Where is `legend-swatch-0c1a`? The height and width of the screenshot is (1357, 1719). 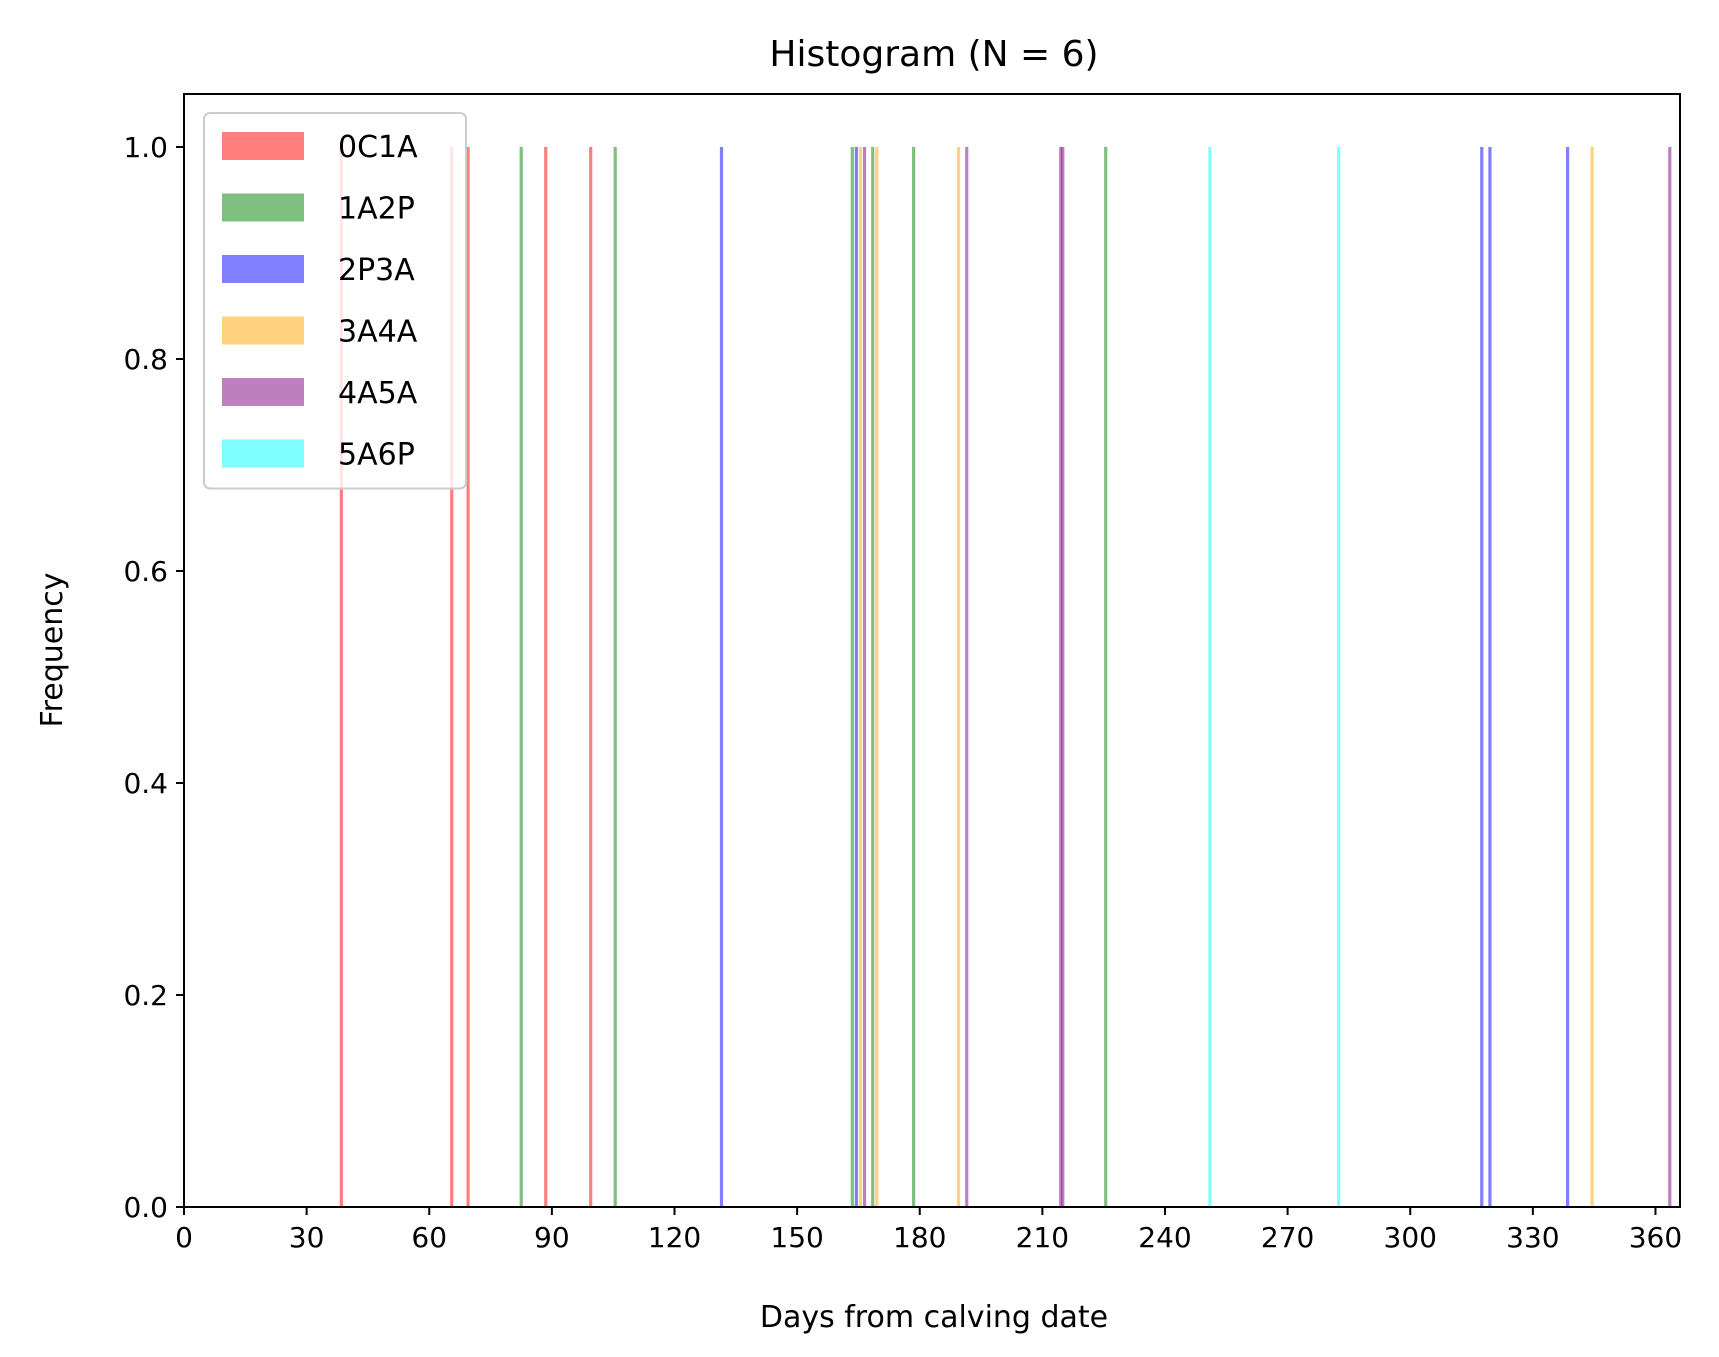 legend-swatch-0c1a is located at coordinates (263, 146).